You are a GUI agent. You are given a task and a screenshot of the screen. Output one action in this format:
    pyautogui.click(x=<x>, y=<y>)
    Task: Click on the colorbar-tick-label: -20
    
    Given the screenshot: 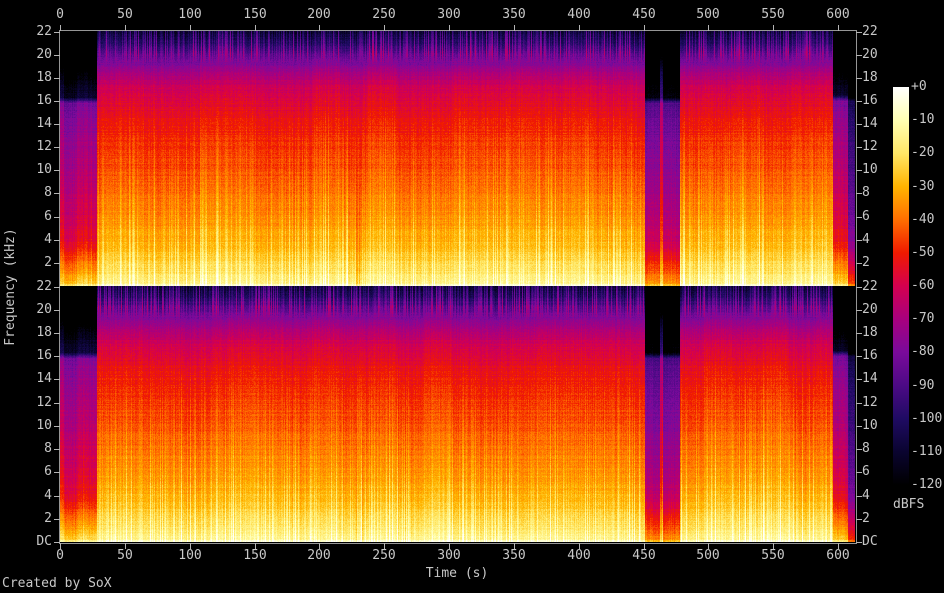 What is the action you would take?
    pyautogui.click(x=923, y=152)
    